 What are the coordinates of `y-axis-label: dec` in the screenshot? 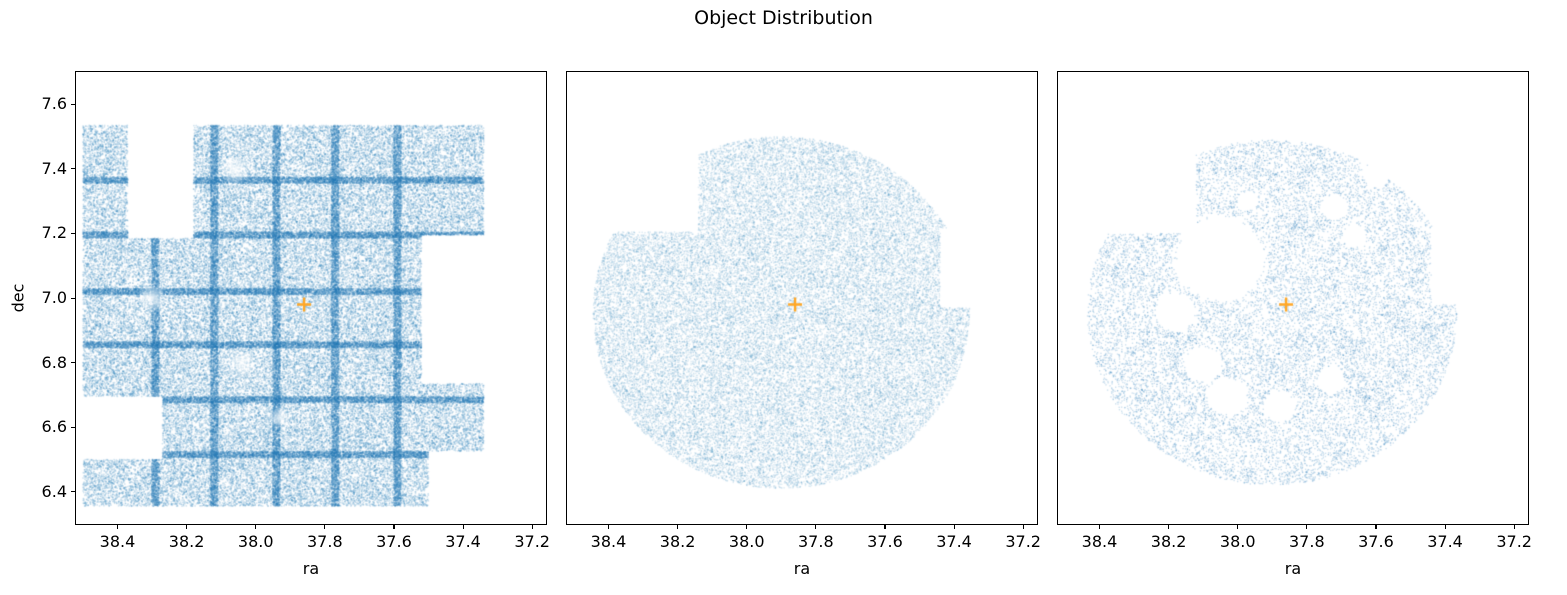 It's located at (18, 298).